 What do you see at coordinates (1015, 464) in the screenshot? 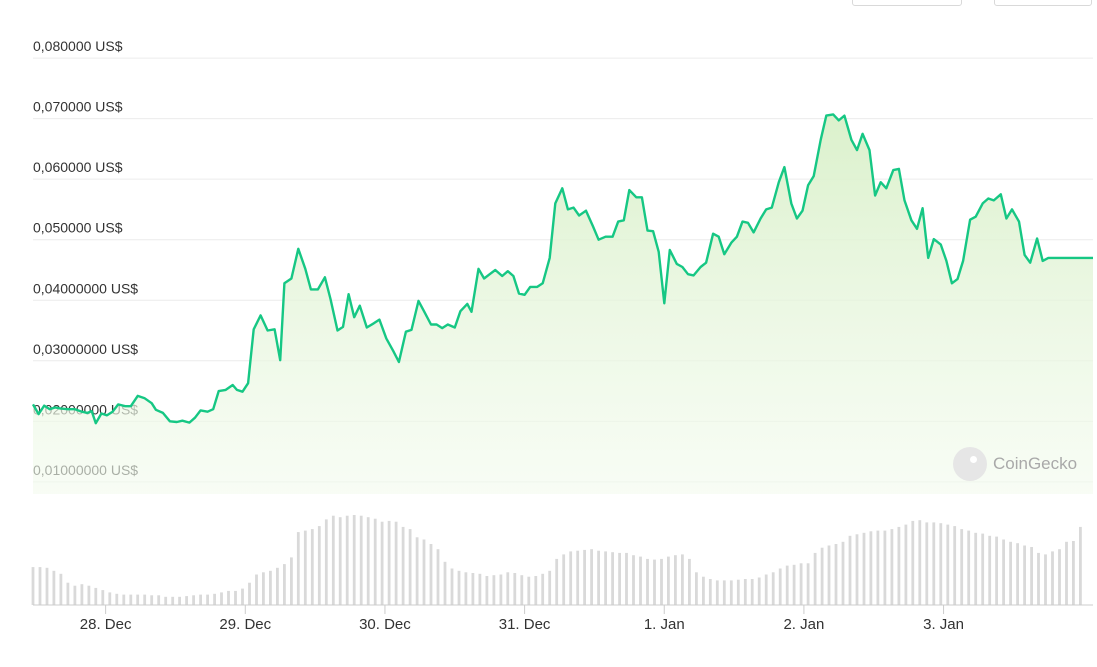
I see `coingecko-watermark: CoinGecko` at bounding box center [1015, 464].